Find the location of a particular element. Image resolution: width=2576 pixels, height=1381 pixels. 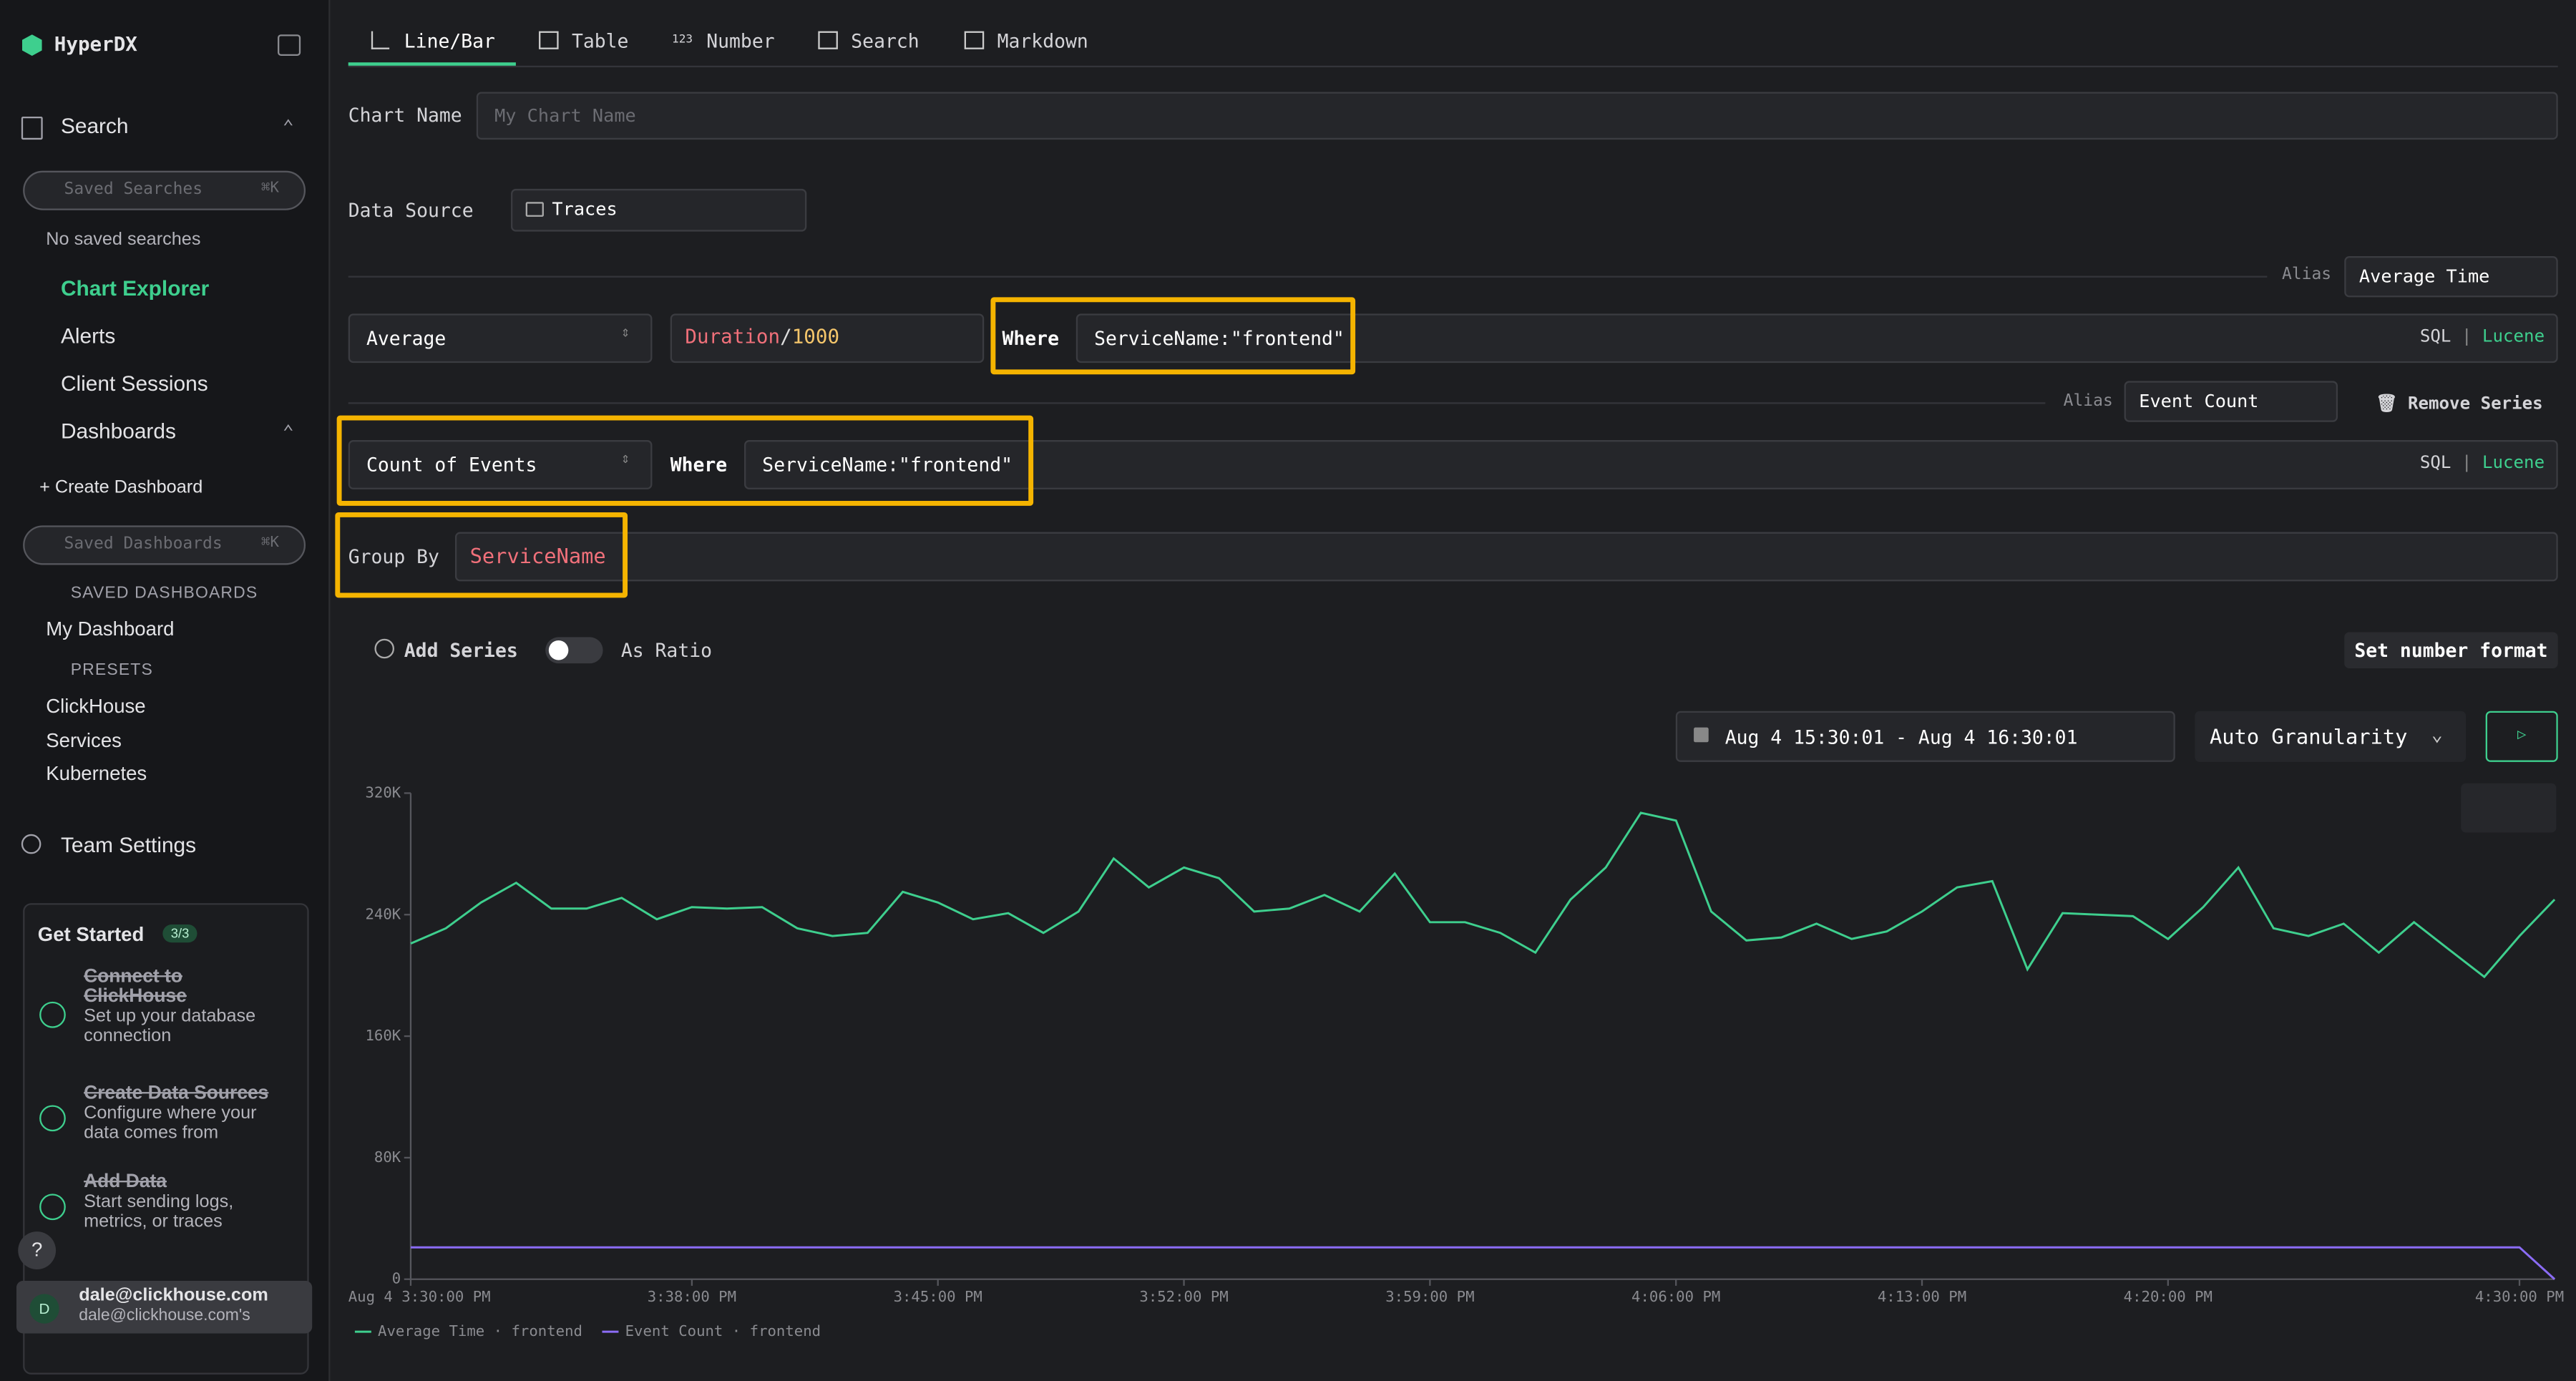

x-tick-label: 4:30:00 PM is located at coordinates (2519, 1296).